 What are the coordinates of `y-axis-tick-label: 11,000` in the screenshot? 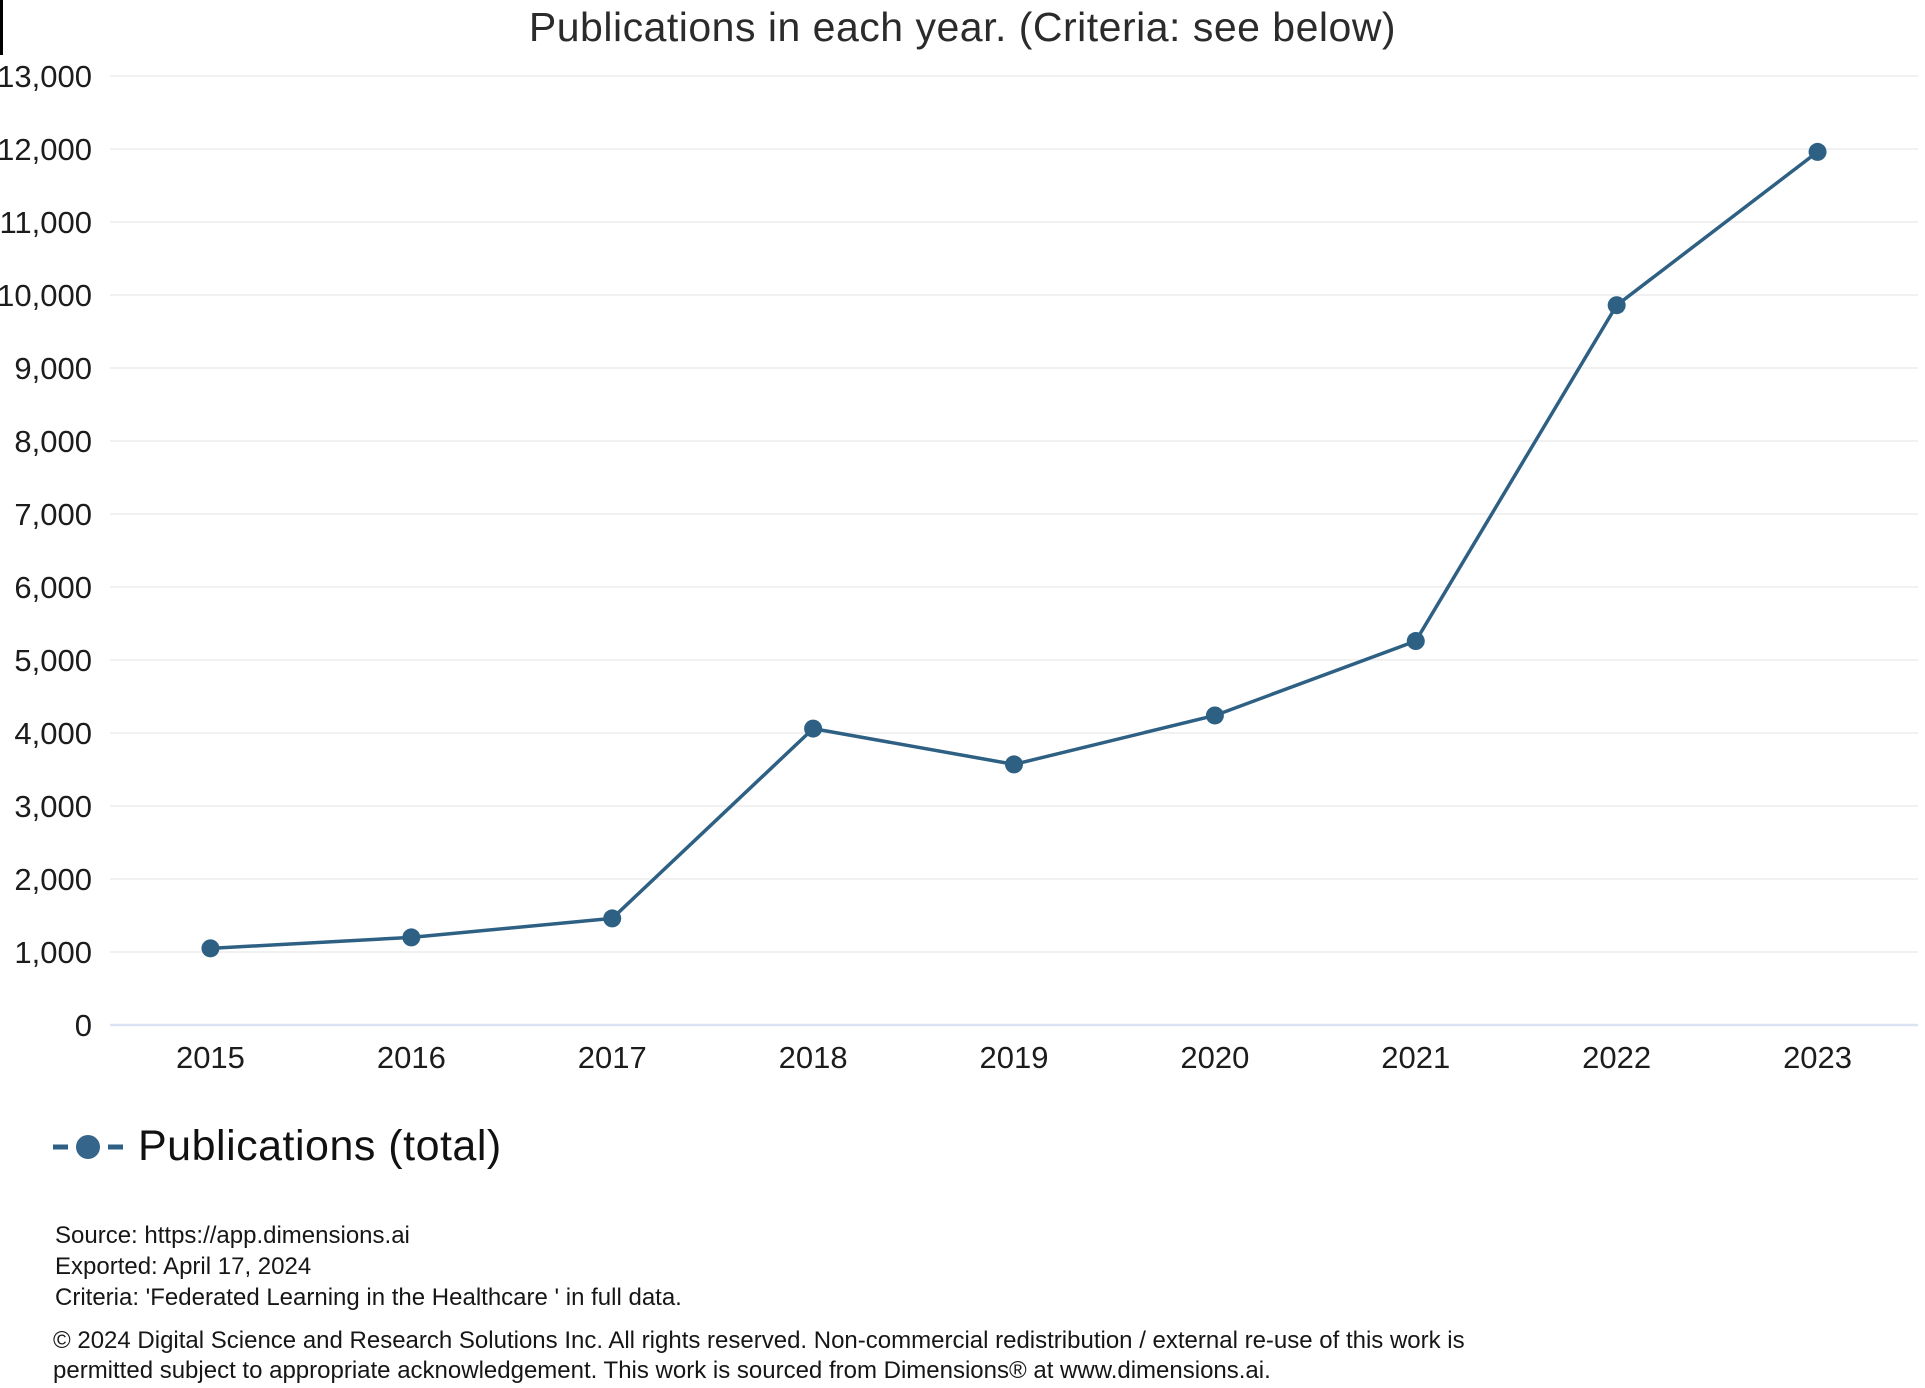 It's located at (46, 222).